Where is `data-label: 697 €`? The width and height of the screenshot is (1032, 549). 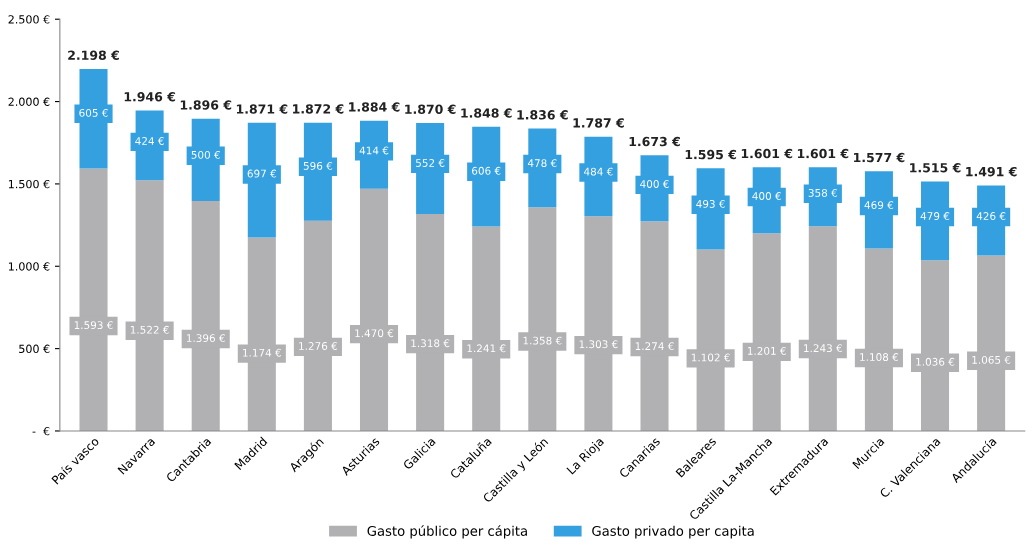
data-label: 697 € is located at coordinates (262, 173).